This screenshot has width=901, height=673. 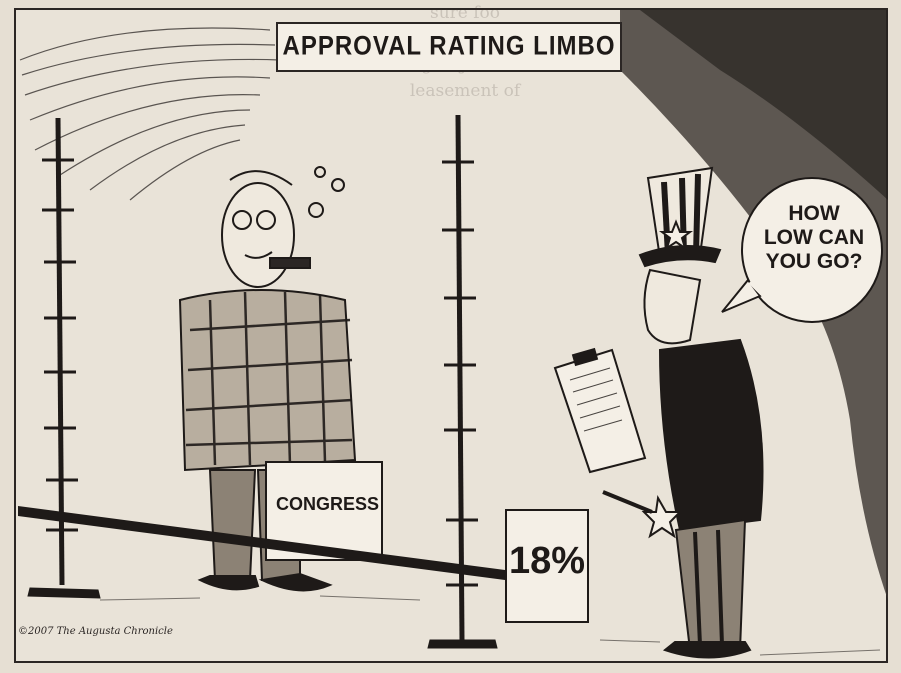 What do you see at coordinates (462, 381) in the screenshot?
I see `right-limbo-pole` at bounding box center [462, 381].